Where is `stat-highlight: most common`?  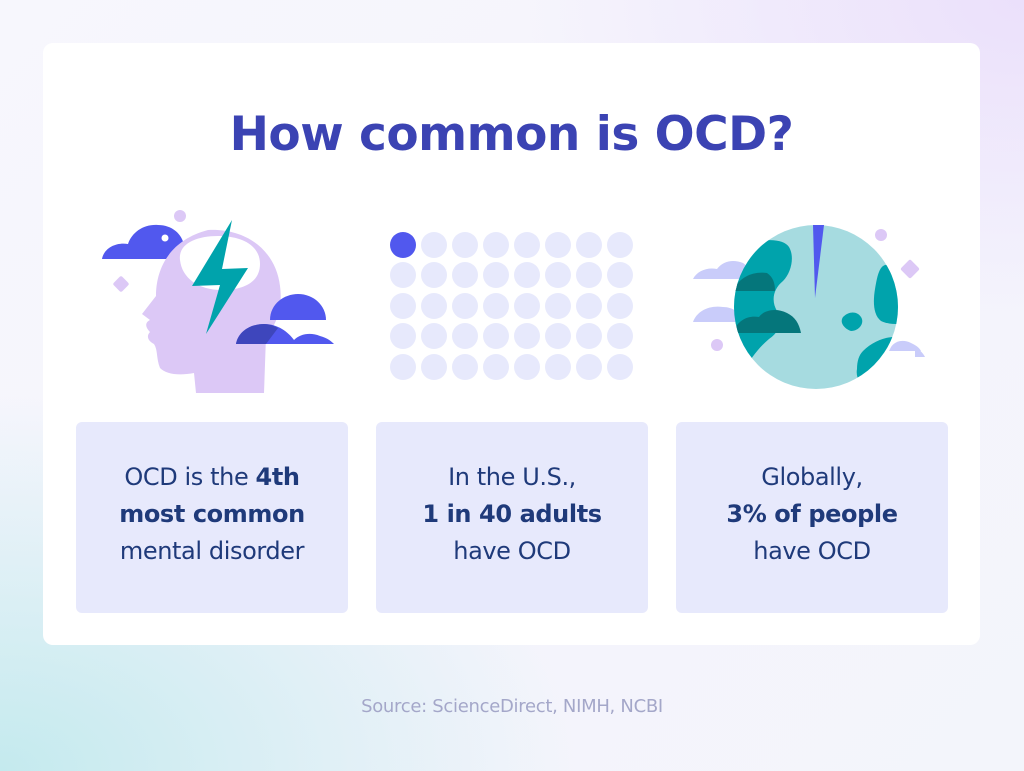 stat-highlight: most common is located at coordinates (212, 514).